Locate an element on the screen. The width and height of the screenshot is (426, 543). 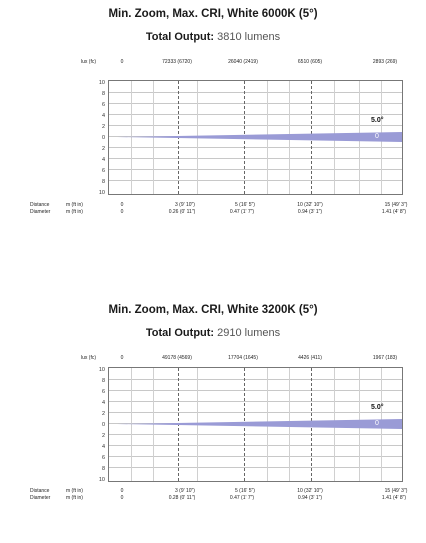
lux-value-1: 72333 (6720) is located at coordinates (177, 62).